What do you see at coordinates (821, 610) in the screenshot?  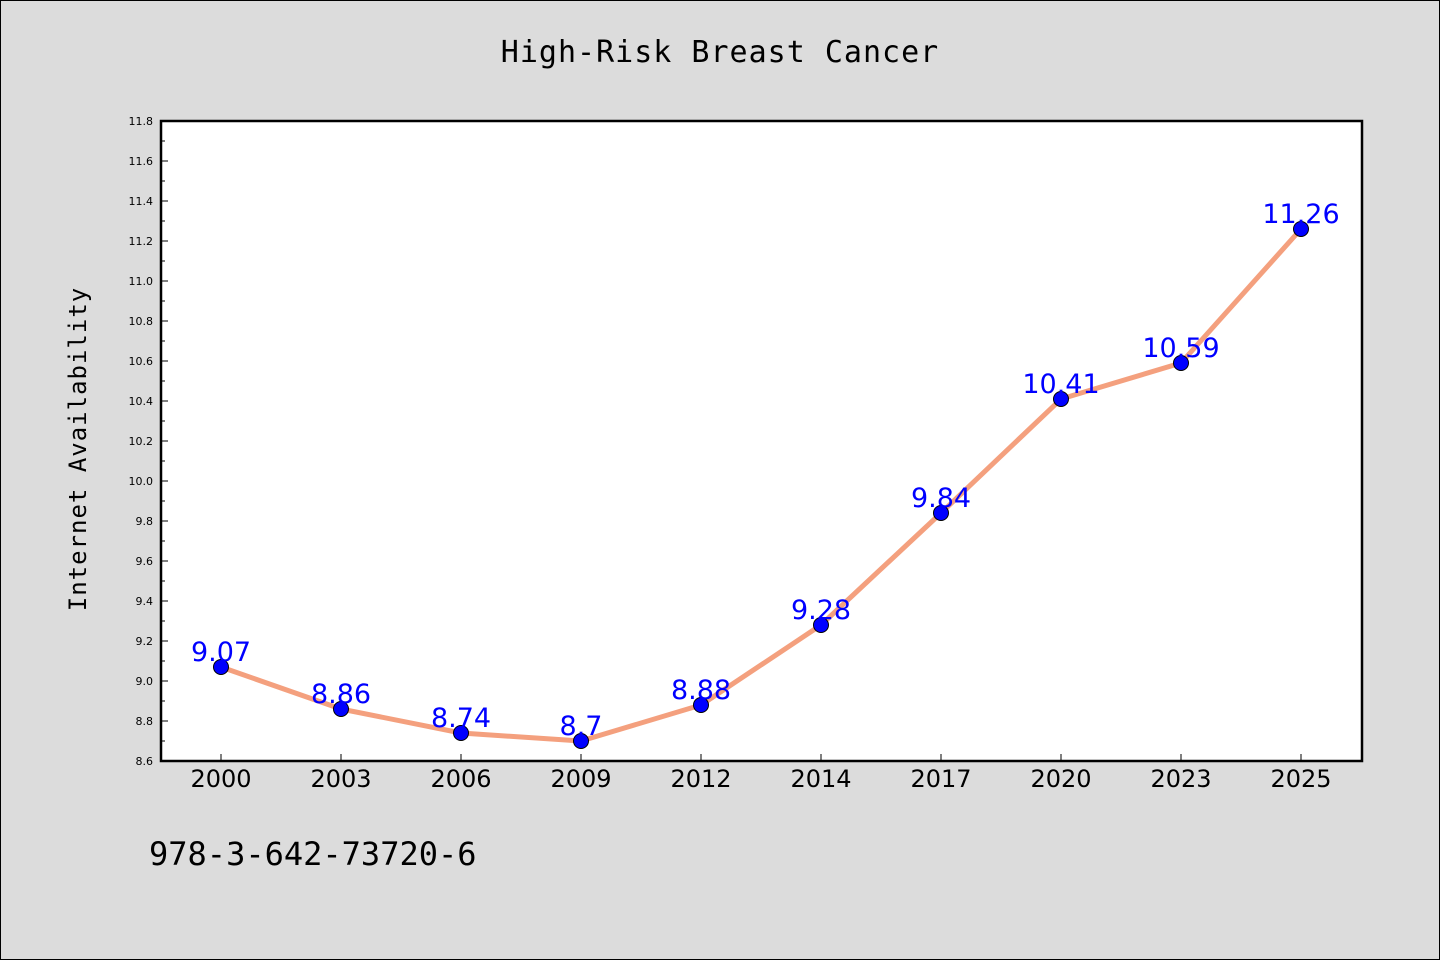 I see `data-label: 9.28` at bounding box center [821, 610].